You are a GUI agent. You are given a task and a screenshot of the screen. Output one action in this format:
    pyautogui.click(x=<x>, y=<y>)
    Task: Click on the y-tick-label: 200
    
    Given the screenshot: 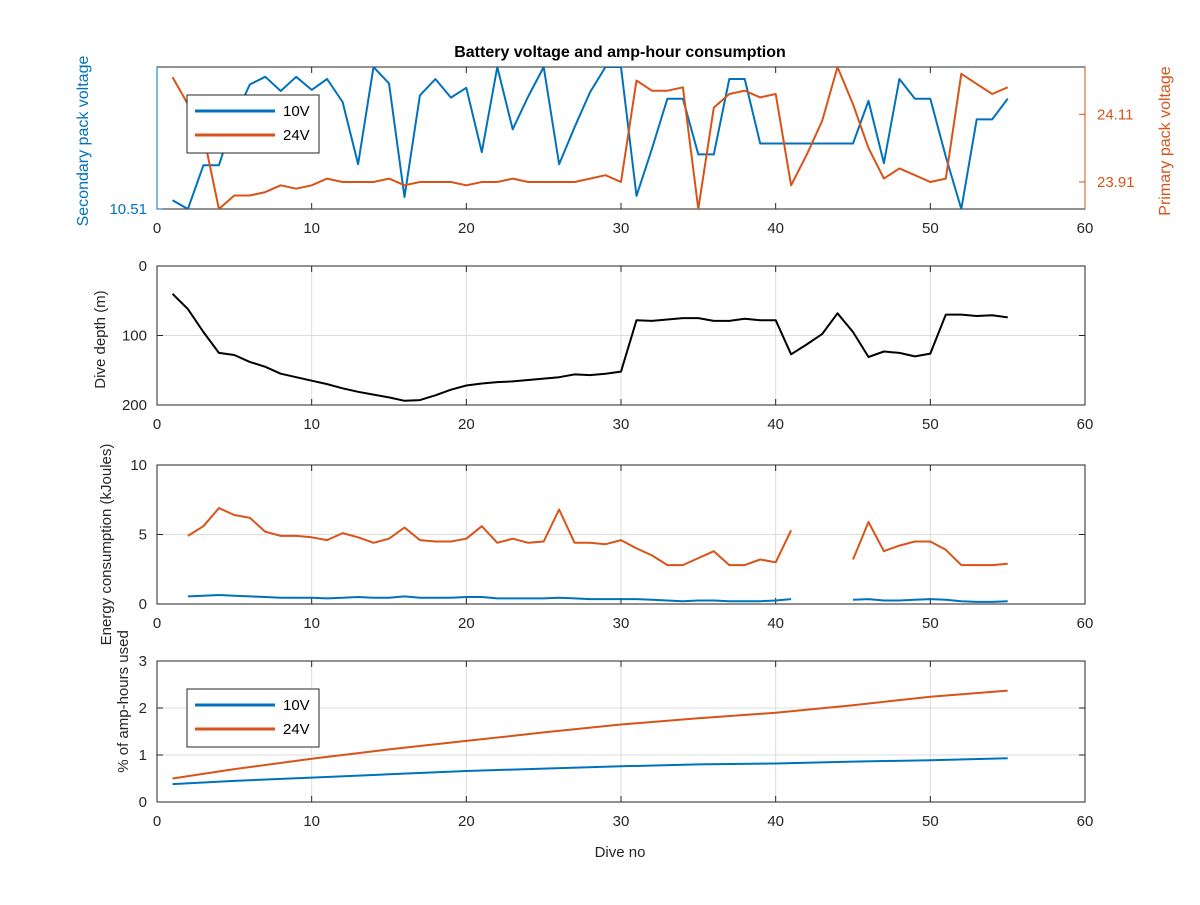 What is the action you would take?
    pyautogui.click(x=134, y=405)
    